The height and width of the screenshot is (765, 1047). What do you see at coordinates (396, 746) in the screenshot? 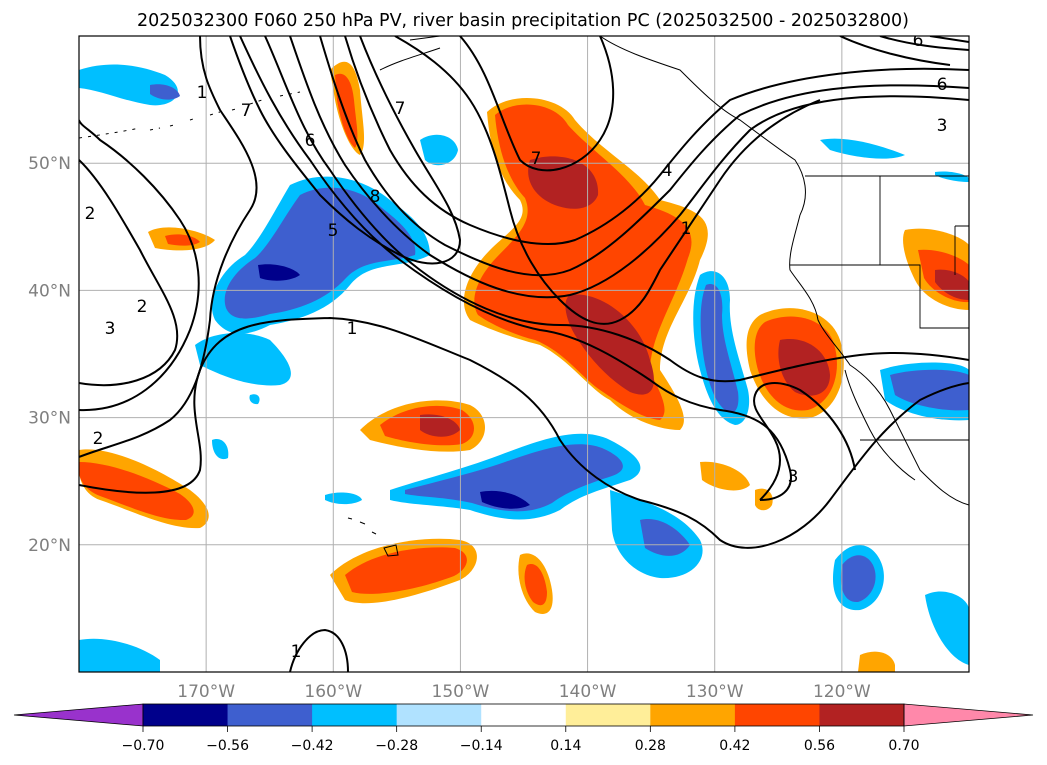
I see `colorbar-tick-label: −0.28` at bounding box center [396, 746].